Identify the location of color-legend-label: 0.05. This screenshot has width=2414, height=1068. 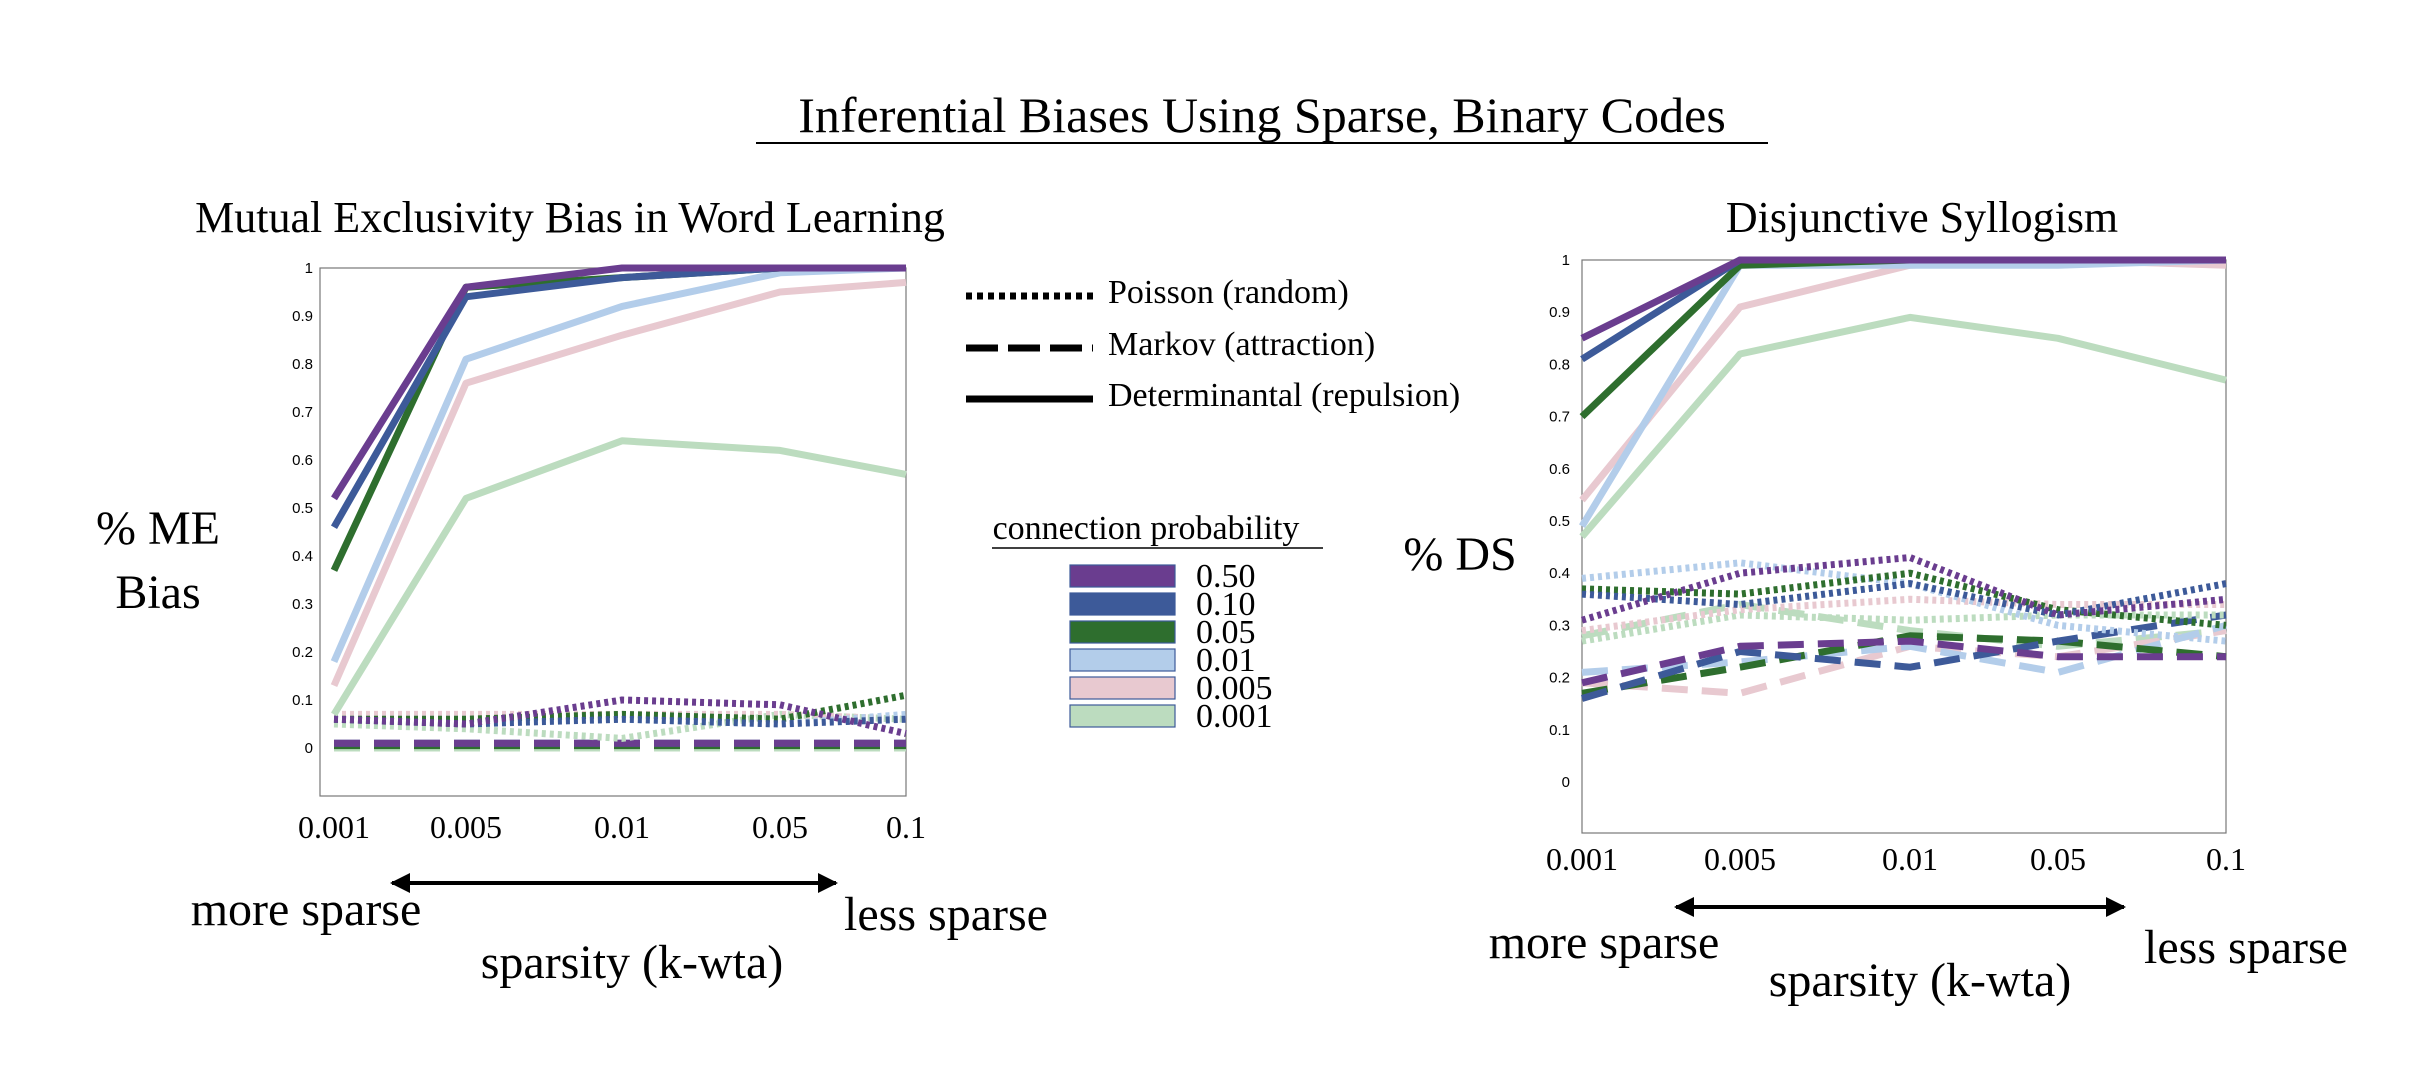
(1226, 632).